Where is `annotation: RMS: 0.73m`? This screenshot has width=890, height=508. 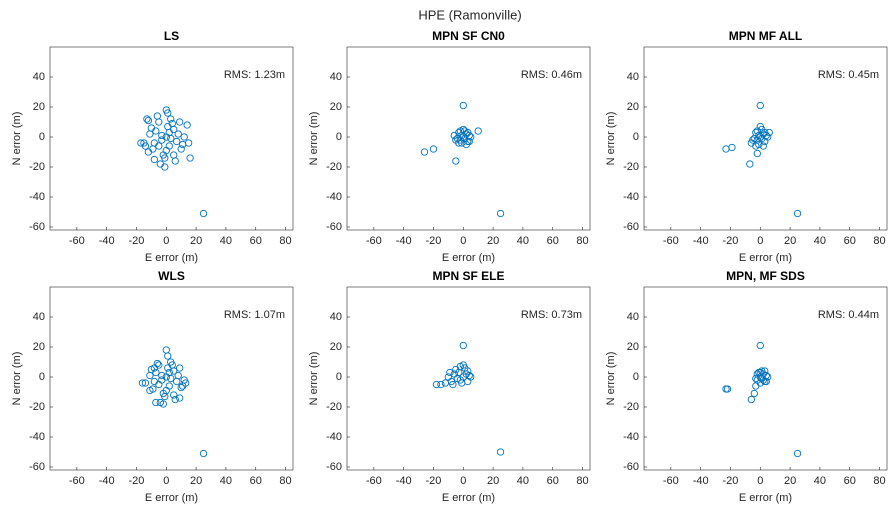 annotation: RMS: 0.73m is located at coordinates (551, 315).